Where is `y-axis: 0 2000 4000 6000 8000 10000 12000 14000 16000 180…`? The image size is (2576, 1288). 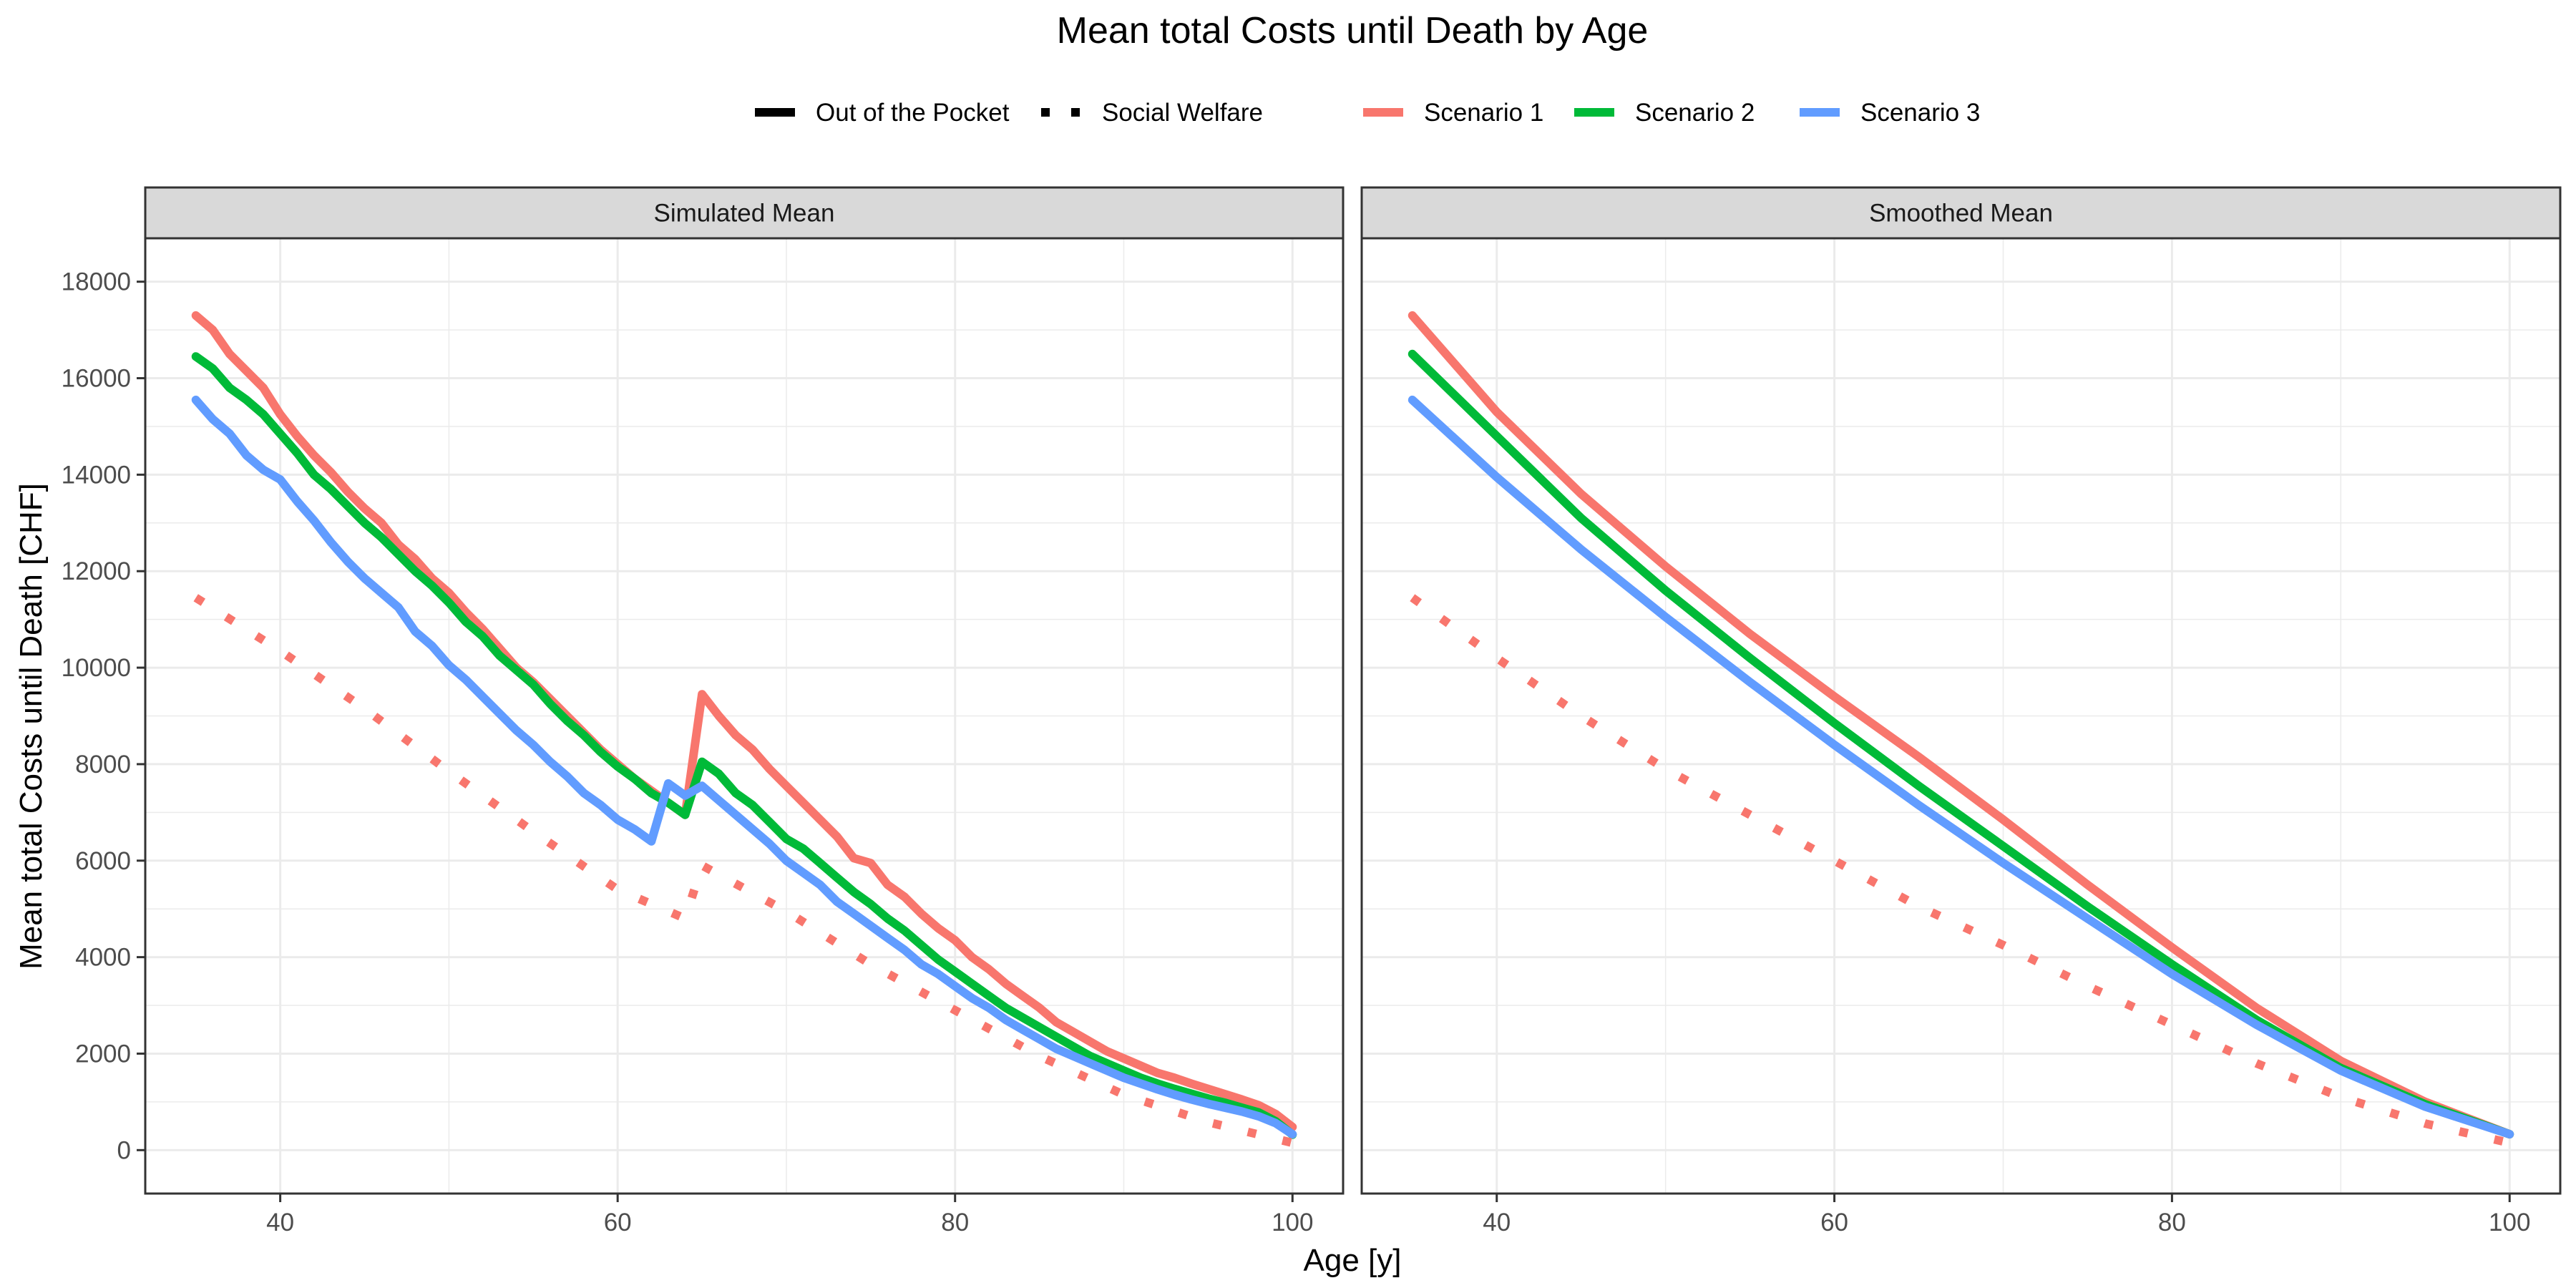 y-axis: 0 2000 4000 6000 8000 10000 12000 14000 16000 180… is located at coordinates (103, 716).